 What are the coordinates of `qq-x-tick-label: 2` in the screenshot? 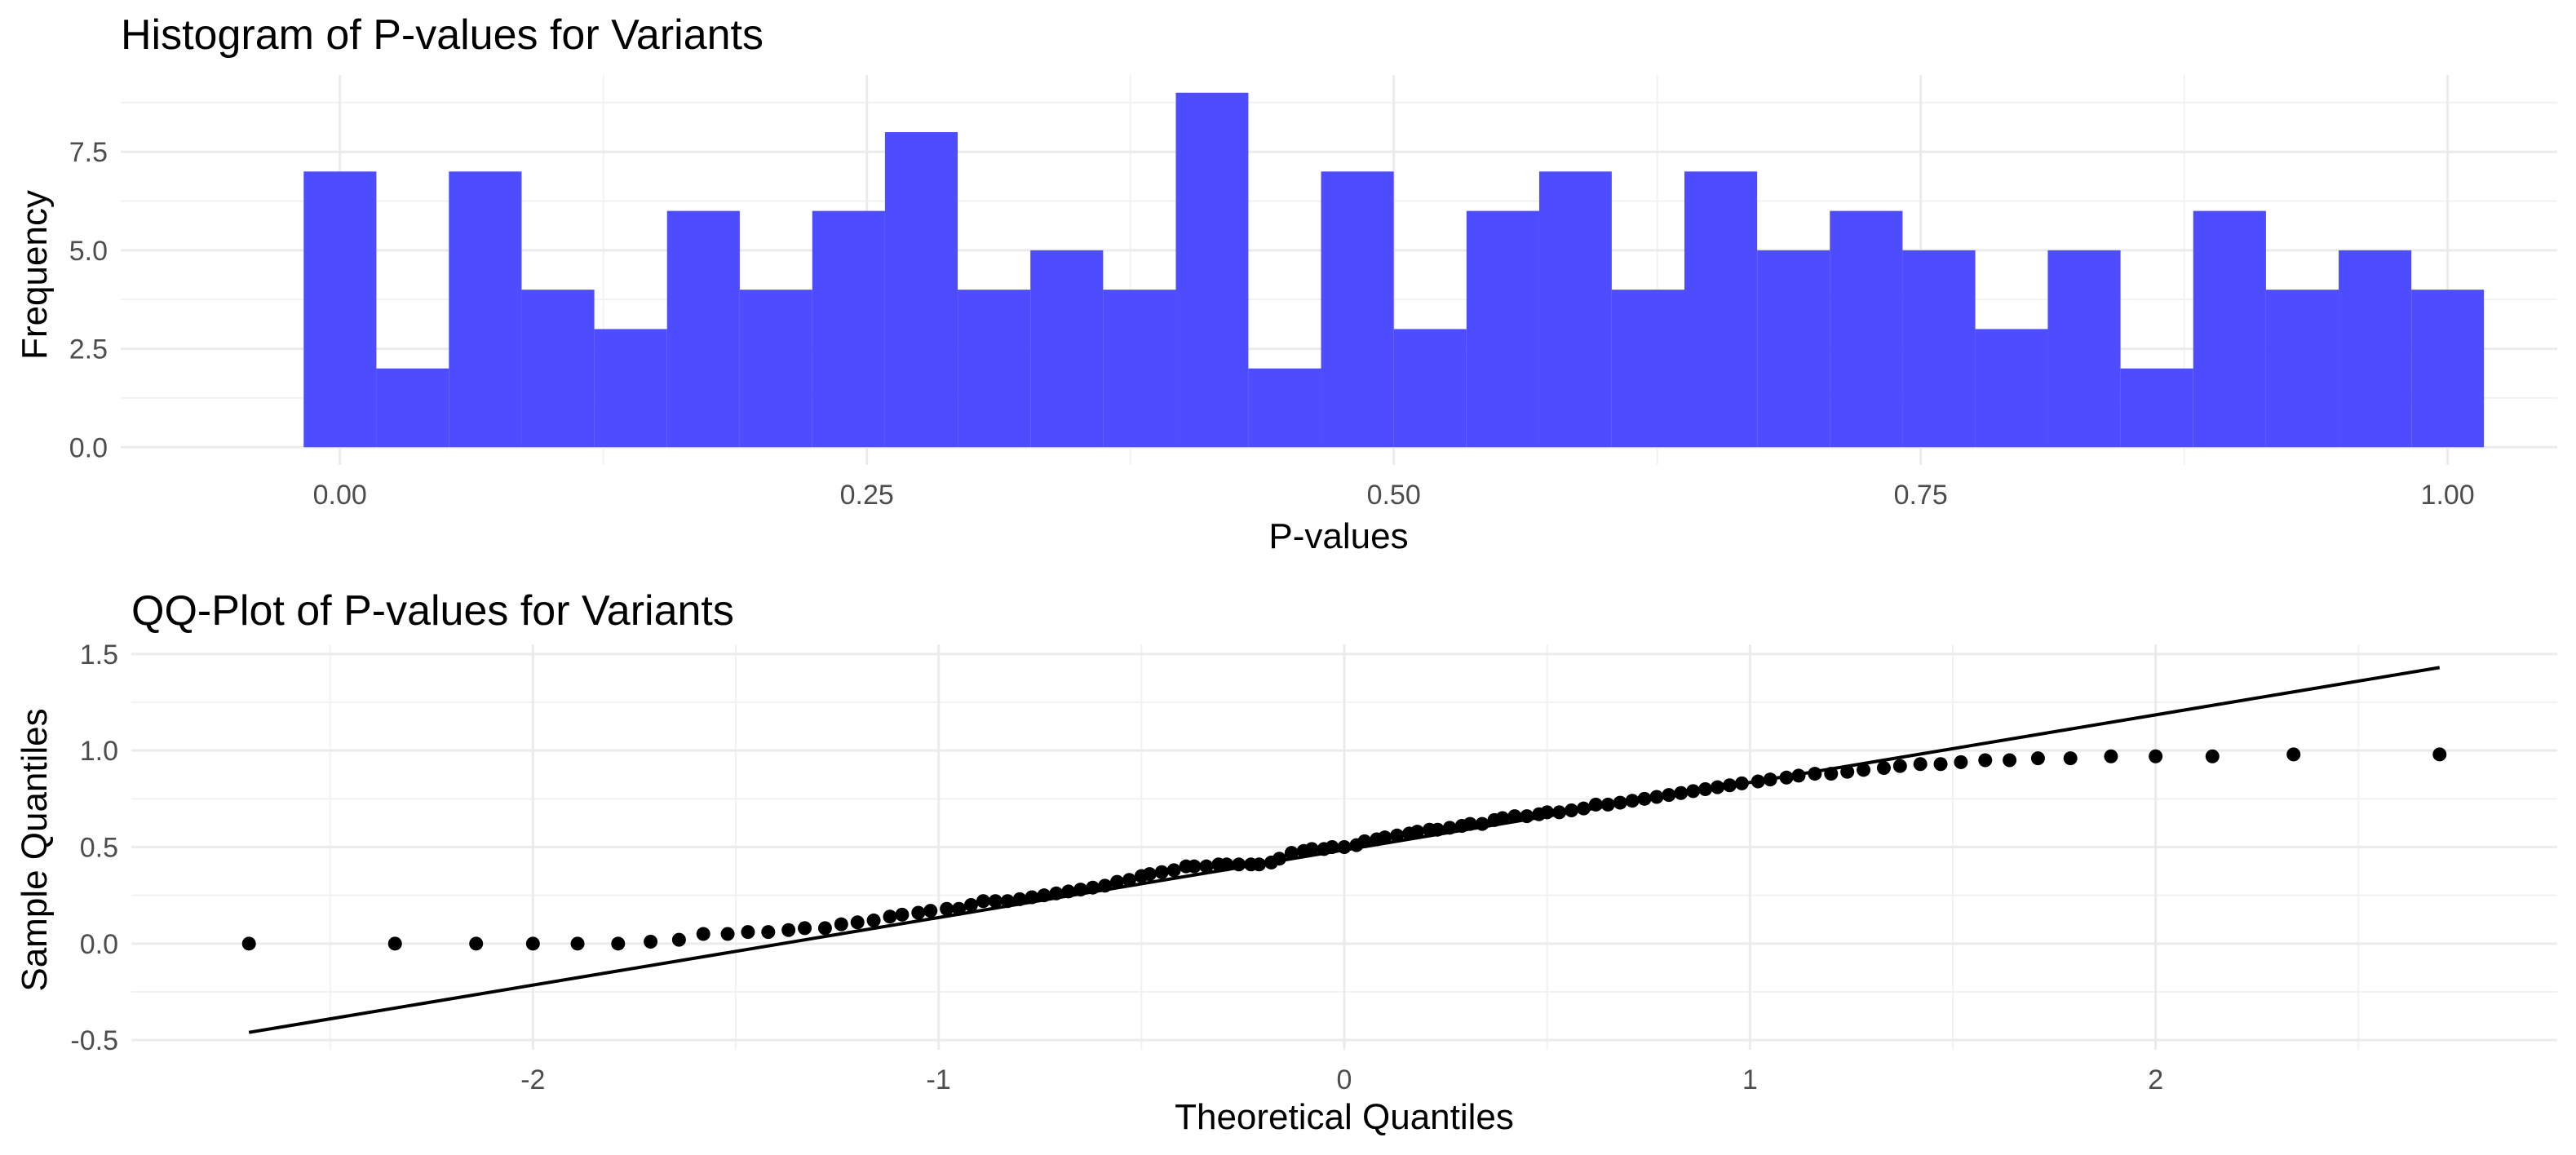 It's located at (2155, 1079).